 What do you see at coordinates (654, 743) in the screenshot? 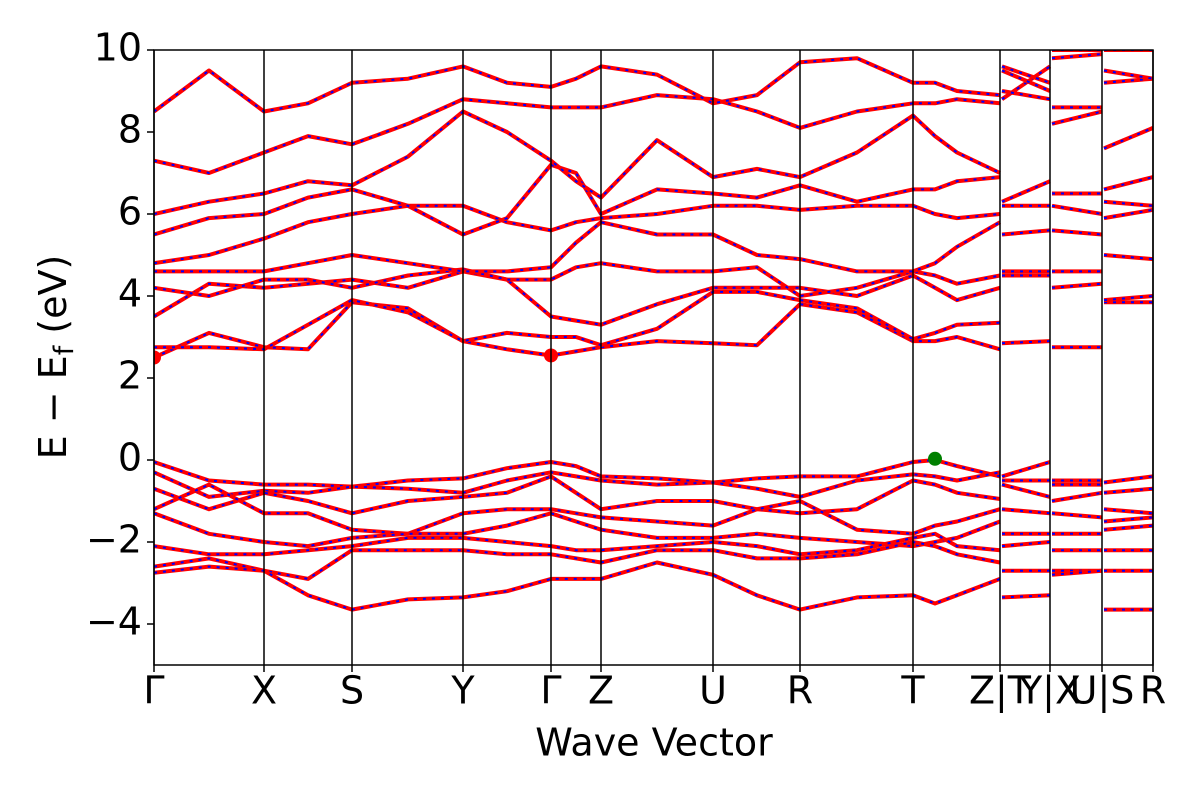
I see `x-axis-label: Wave Vector` at bounding box center [654, 743].